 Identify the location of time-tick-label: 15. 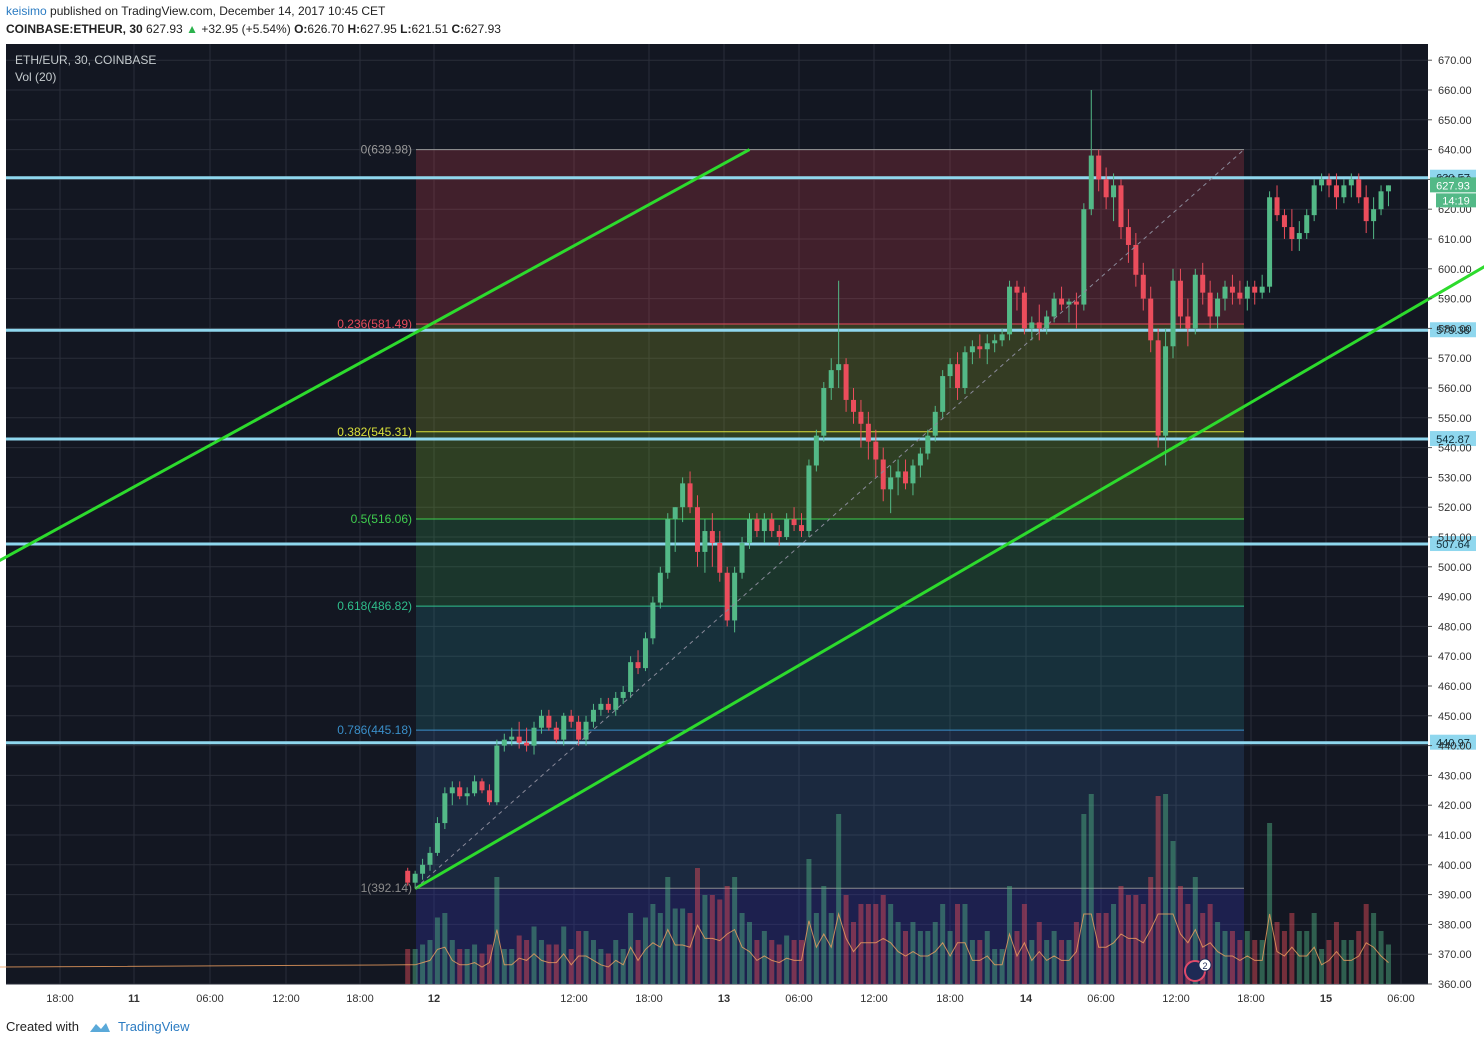
(1326, 999).